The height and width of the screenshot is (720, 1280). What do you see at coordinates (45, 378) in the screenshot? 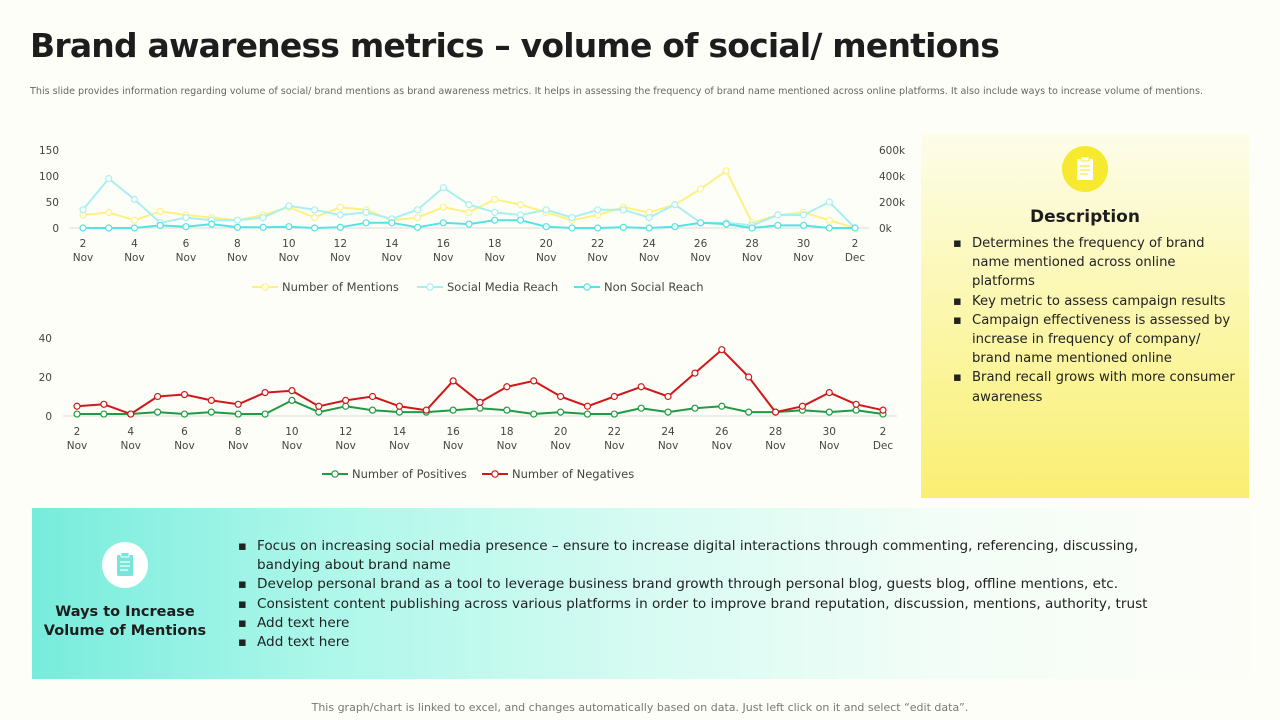
I see `y-tick-label: 20` at bounding box center [45, 378].